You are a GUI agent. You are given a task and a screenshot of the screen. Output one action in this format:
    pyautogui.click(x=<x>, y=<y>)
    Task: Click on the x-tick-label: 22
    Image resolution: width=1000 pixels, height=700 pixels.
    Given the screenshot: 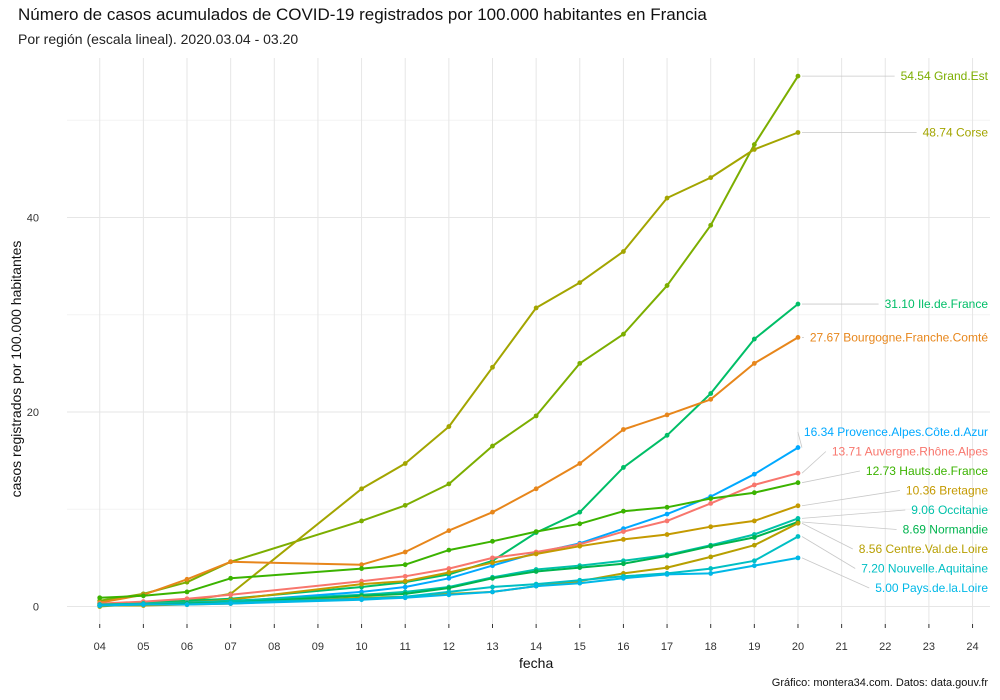 What is the action you would take?
    pyautogui.click(x=885, y=647)
    